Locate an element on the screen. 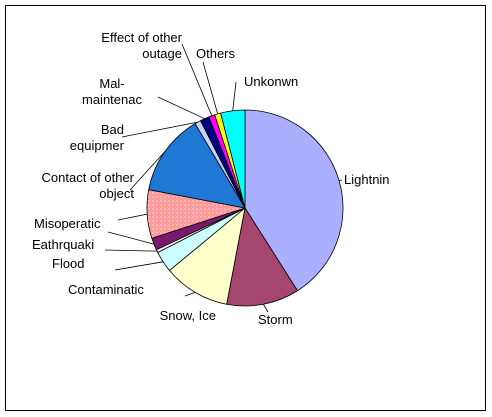 The image size is (492, 417). slice-label: Contact of other object is located at coordinates (88, 185).